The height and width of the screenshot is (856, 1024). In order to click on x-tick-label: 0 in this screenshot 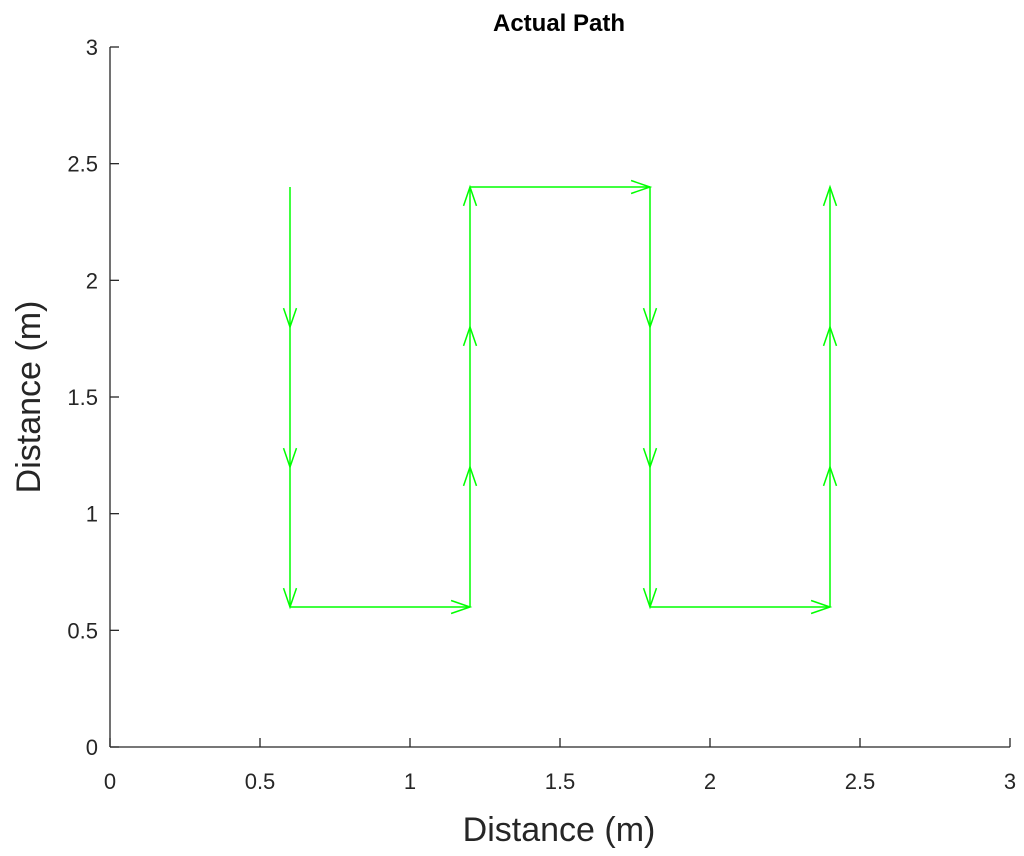, I will do `click(110, 781)`.